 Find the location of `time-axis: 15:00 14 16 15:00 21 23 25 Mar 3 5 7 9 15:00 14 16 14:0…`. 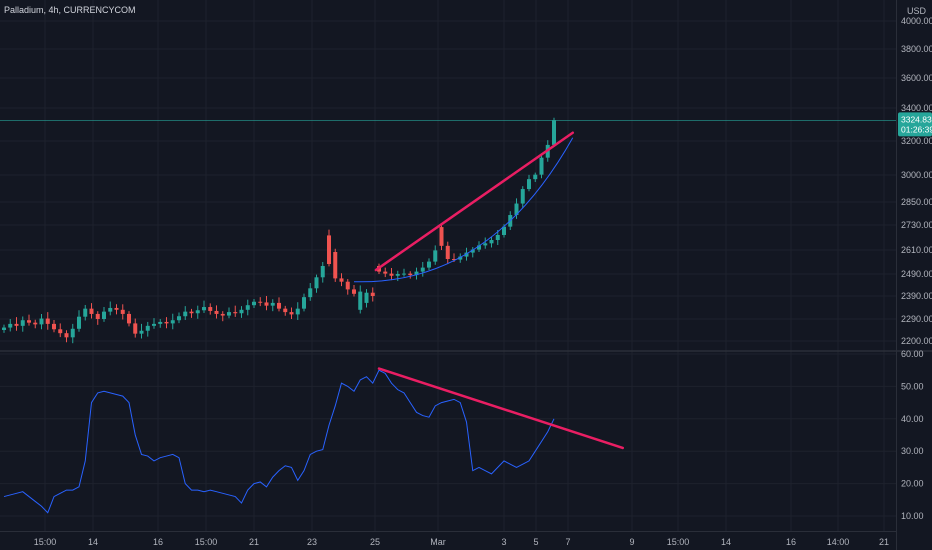

time-axis: 15:00 14 16 15:00 21 23 25 Mar 3 5 7 9 15:00 14 16 14:0… is located at coordinates (461, 542).